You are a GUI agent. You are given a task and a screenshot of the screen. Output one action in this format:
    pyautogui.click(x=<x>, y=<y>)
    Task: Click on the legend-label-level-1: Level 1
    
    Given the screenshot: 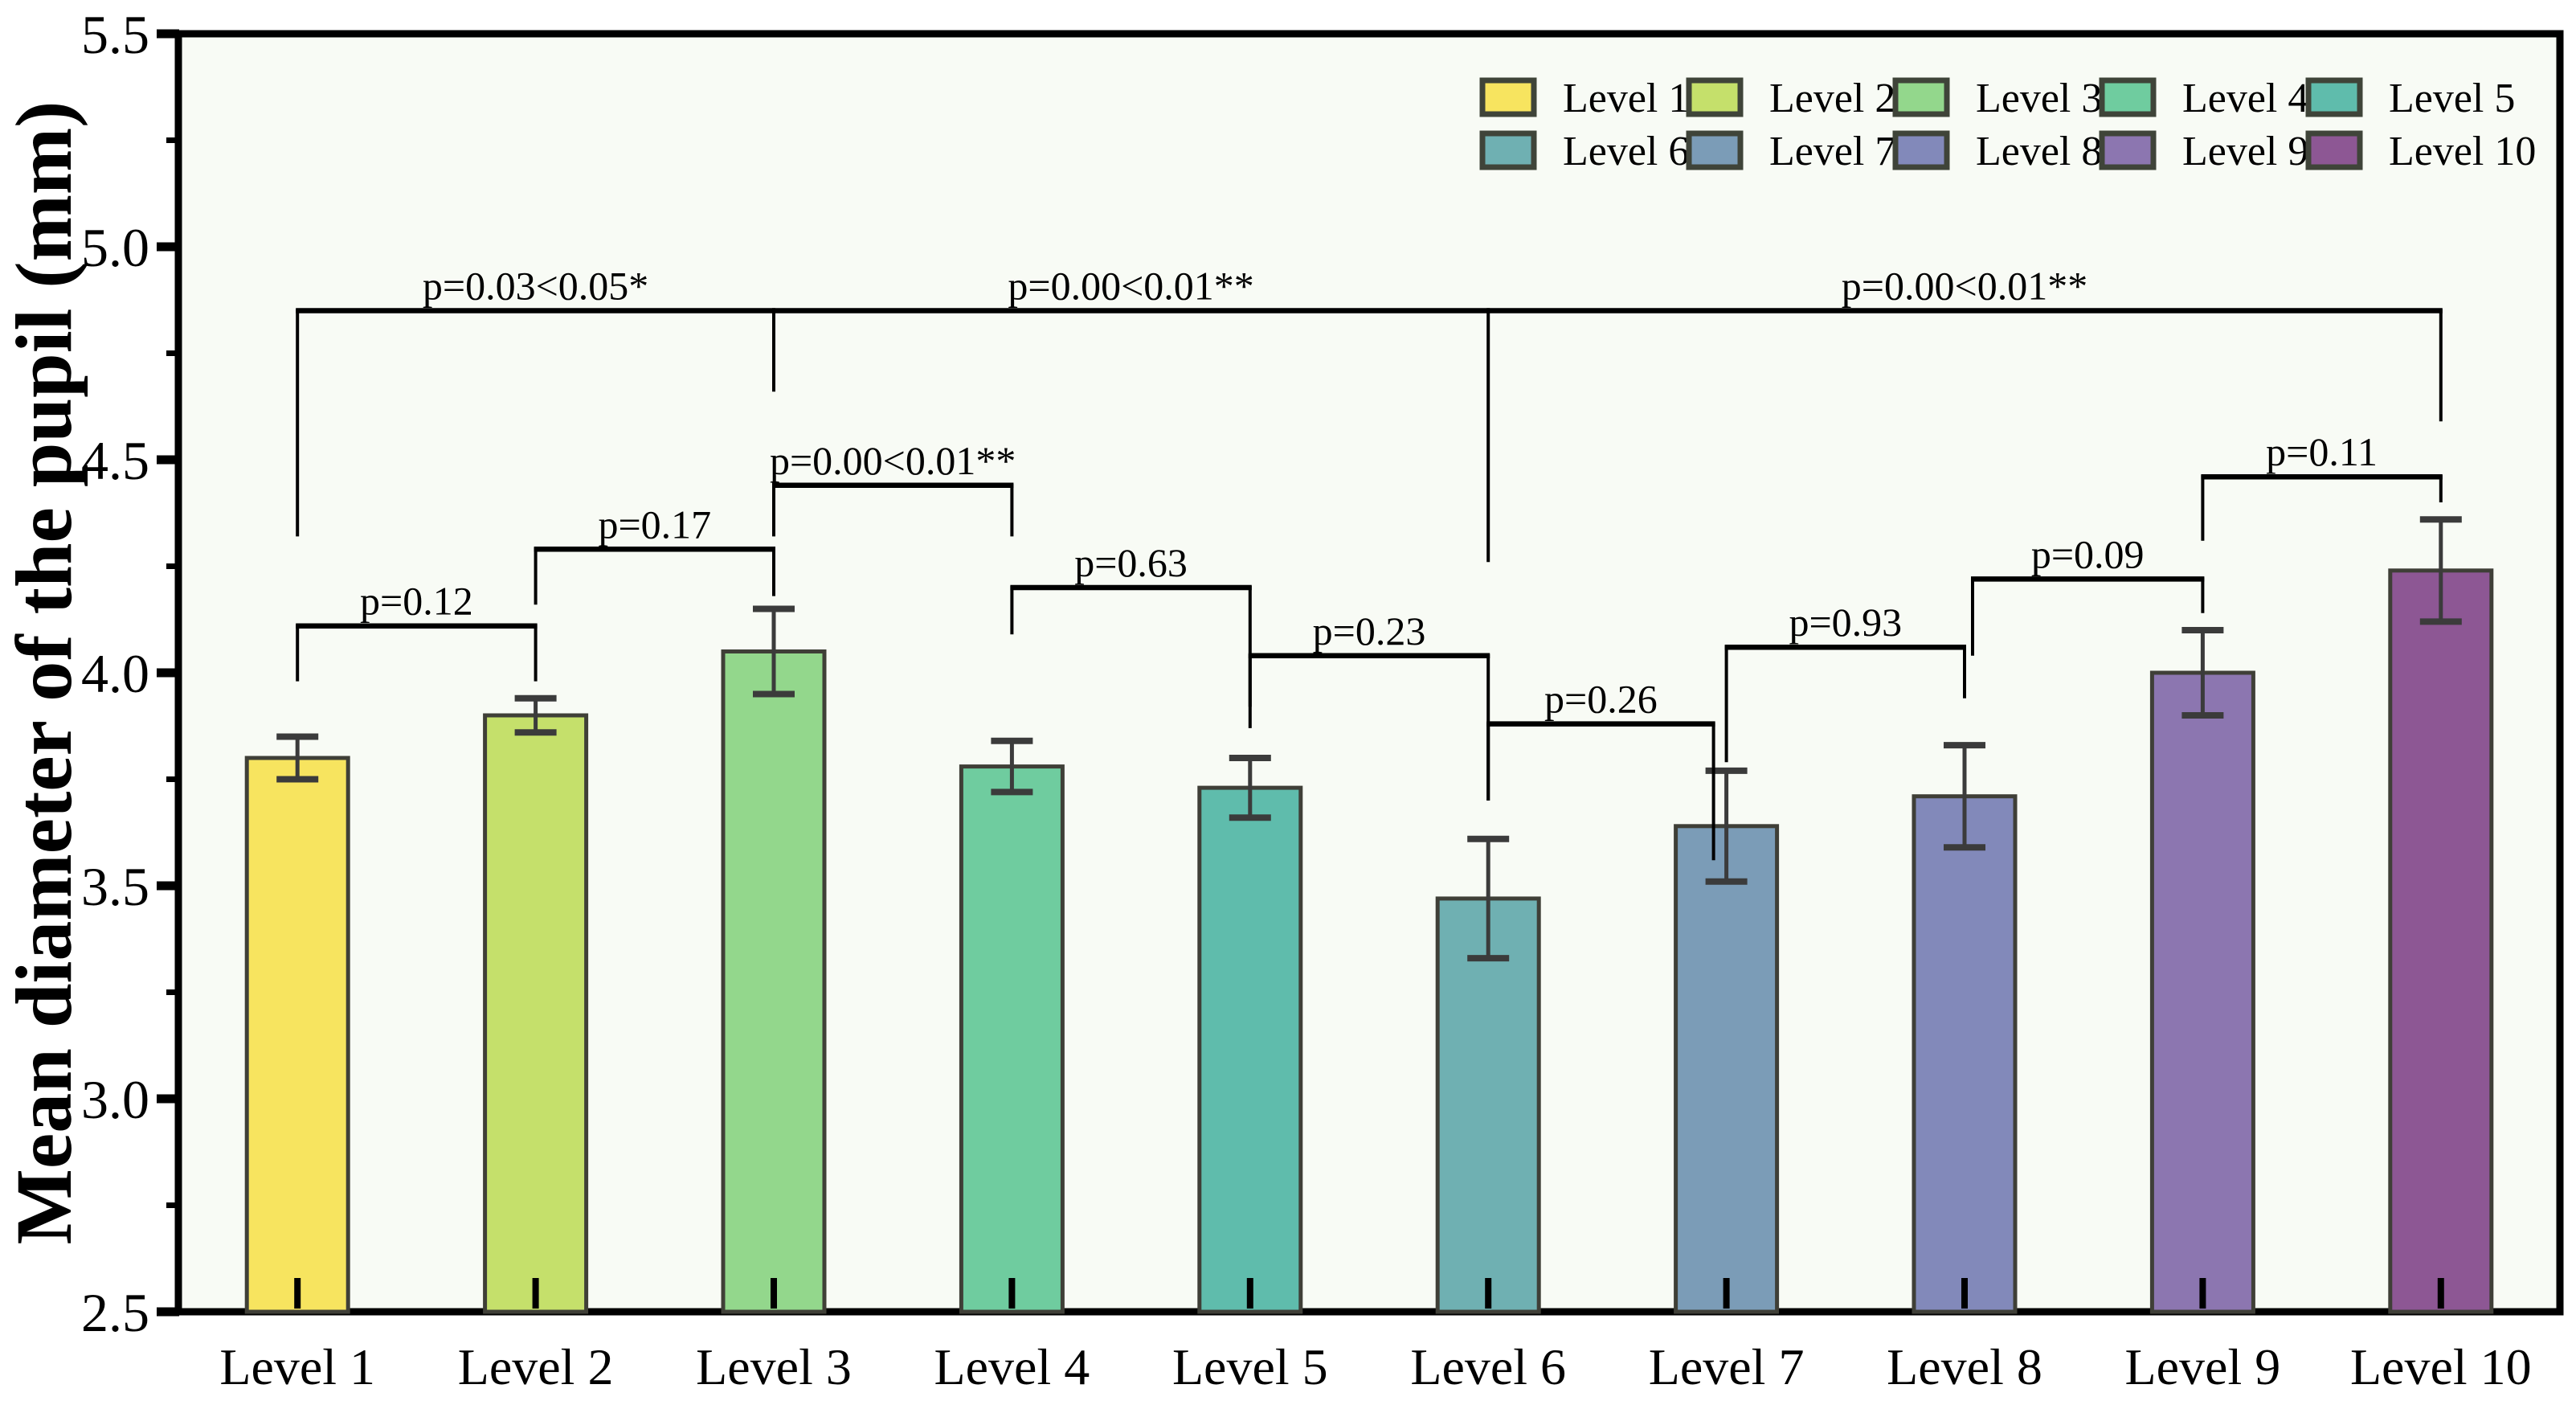 What is the action you would take?
    pyautogui.click(x=1626, y=98)
    